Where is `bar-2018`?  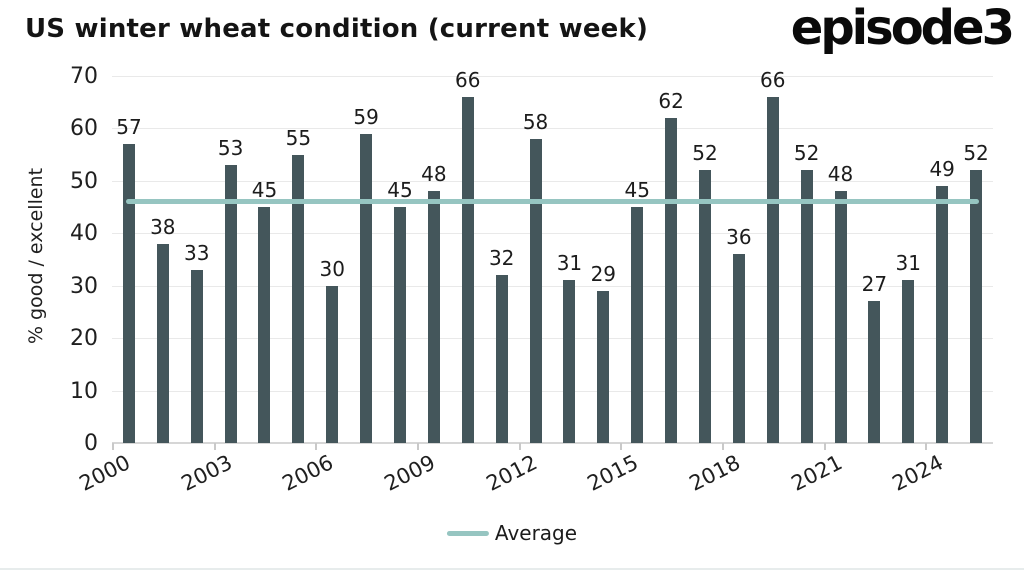
bar-2018 is located at coordinates (738, 348).